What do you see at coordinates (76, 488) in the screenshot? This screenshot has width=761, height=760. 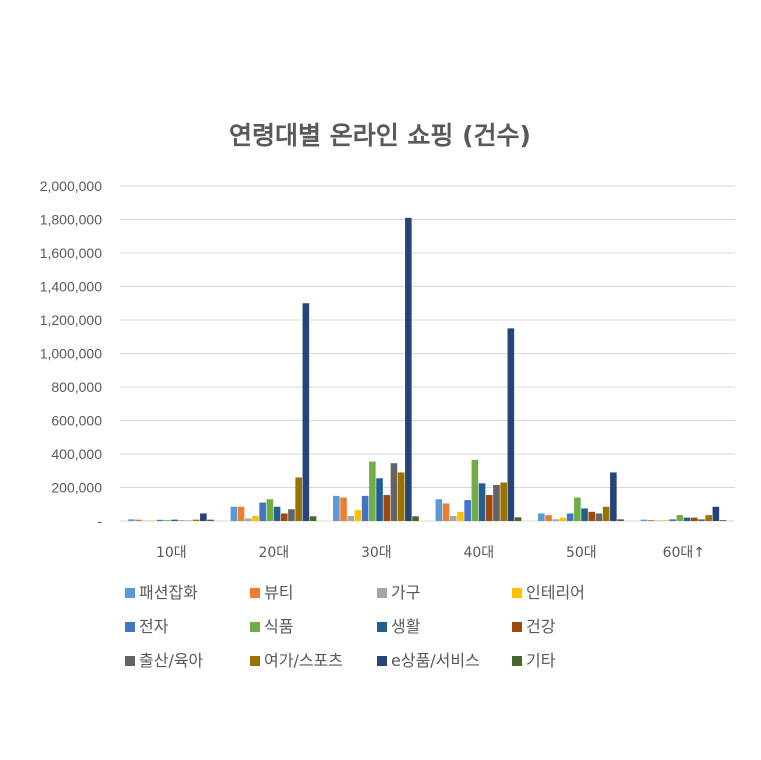 I see `y-tick-label: 200,000` at bounding box center [76, 488].